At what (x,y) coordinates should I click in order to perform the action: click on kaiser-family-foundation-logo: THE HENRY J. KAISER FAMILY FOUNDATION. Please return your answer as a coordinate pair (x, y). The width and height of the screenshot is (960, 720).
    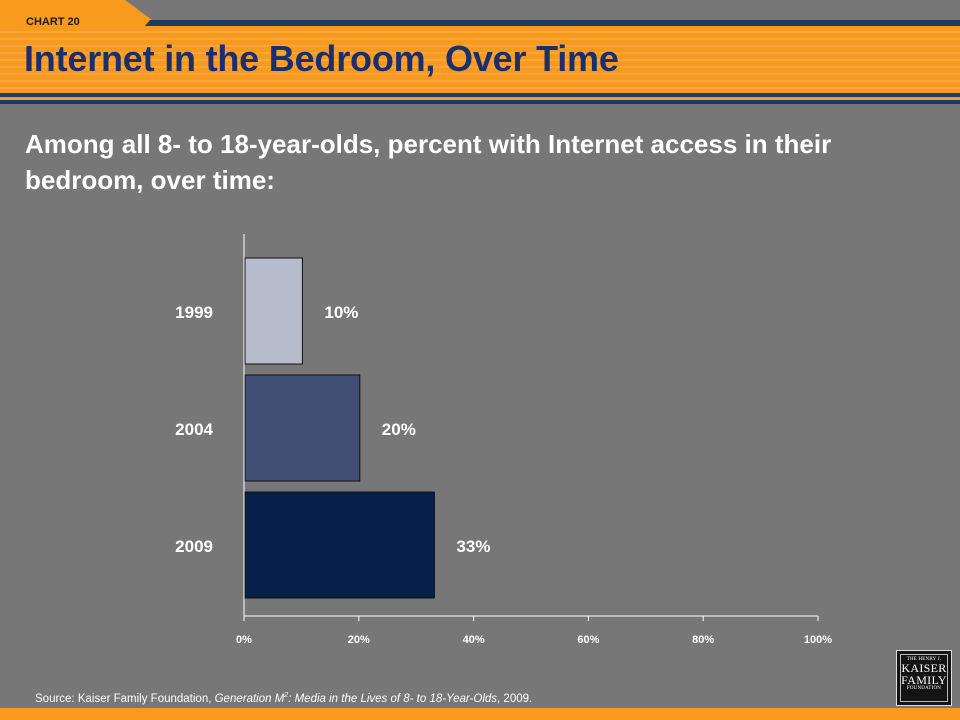
    Looking at the image, I should click on (924, 678).